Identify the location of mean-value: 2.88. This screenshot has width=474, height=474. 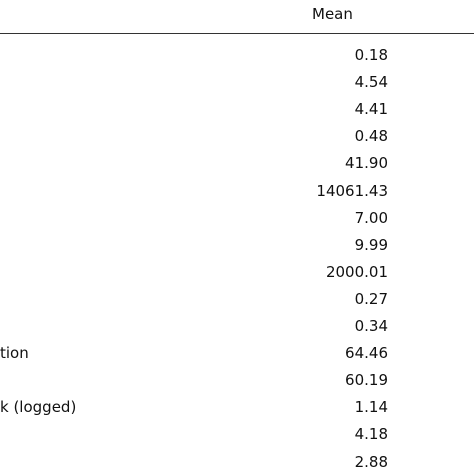
(371, 461).